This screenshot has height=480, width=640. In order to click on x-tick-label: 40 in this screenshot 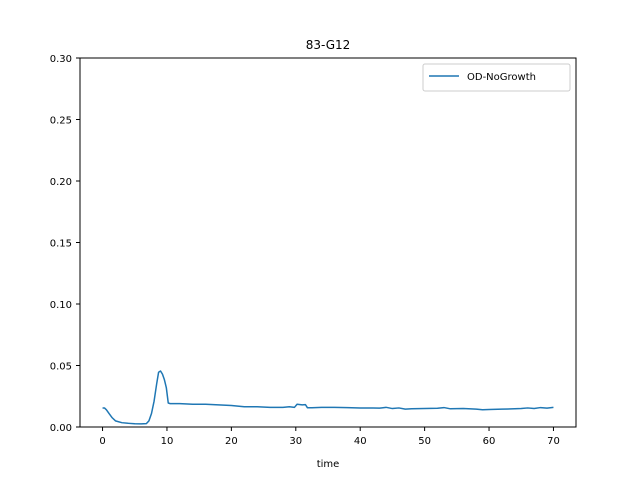, I will do `click(360, 441)`.